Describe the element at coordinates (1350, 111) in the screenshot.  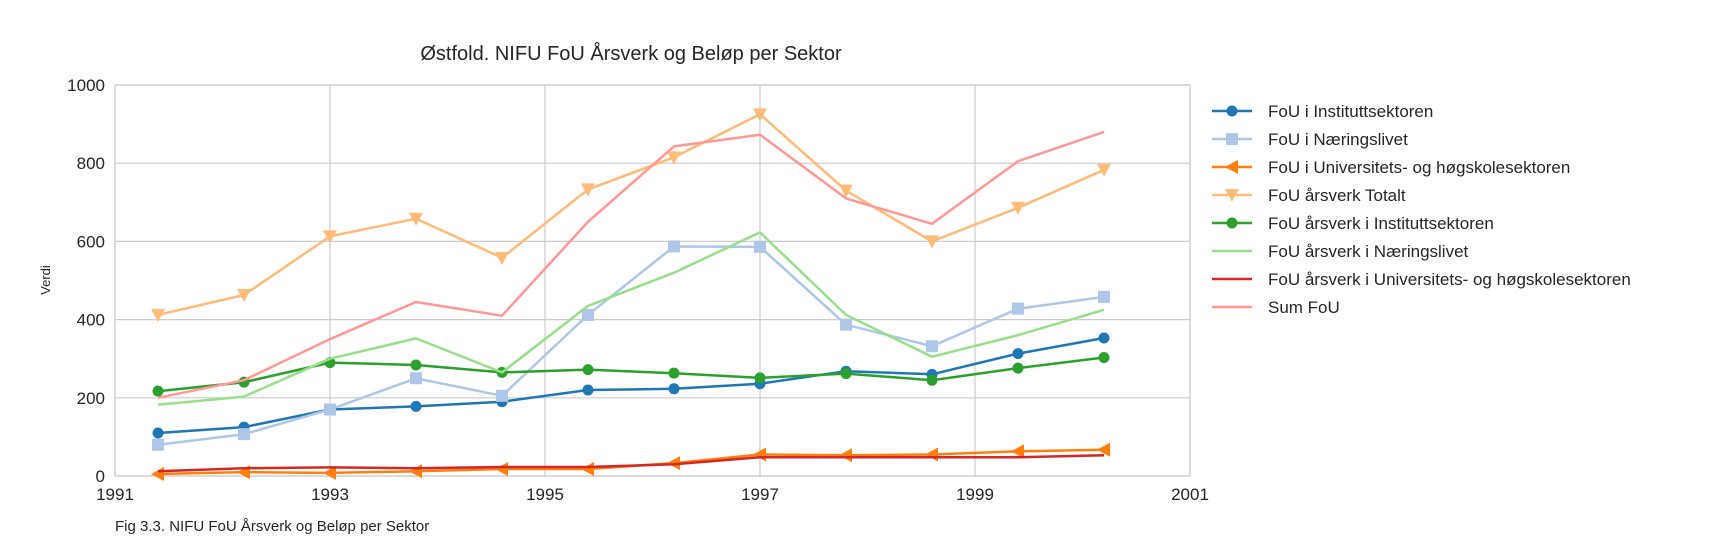
I see `legend-label: FoU i Instituttsektoren` at that location.